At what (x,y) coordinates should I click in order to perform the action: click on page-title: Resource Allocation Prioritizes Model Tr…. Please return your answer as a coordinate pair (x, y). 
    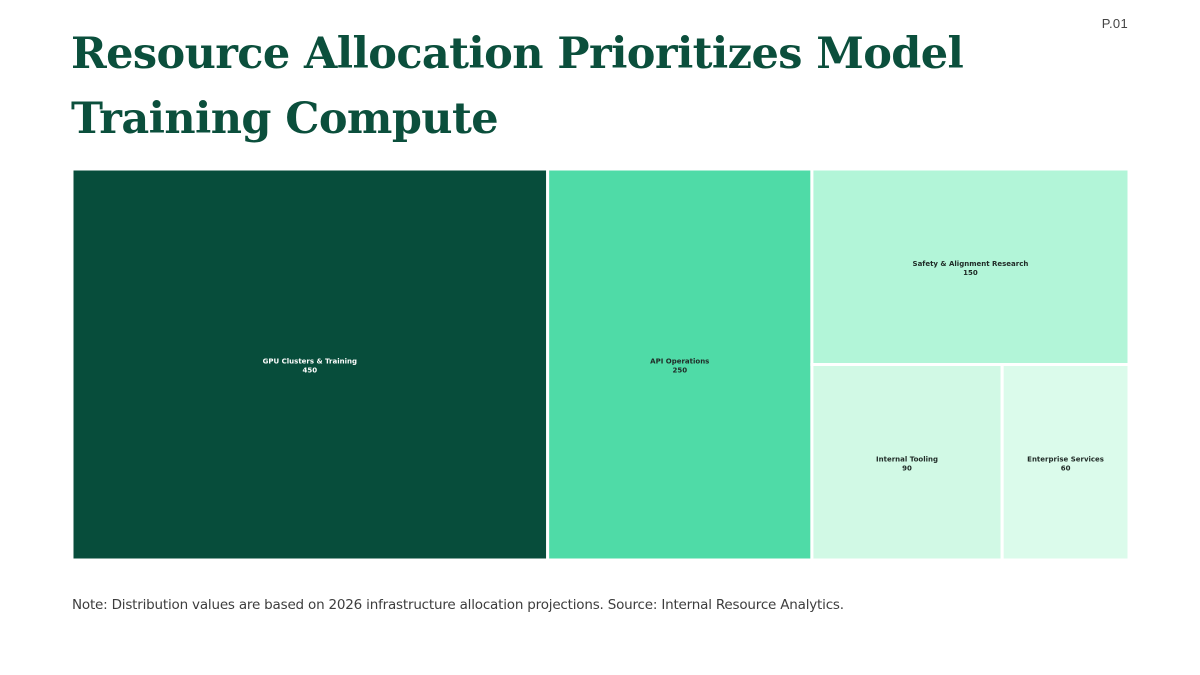
    Looking at the image, I should click on (517, 86).